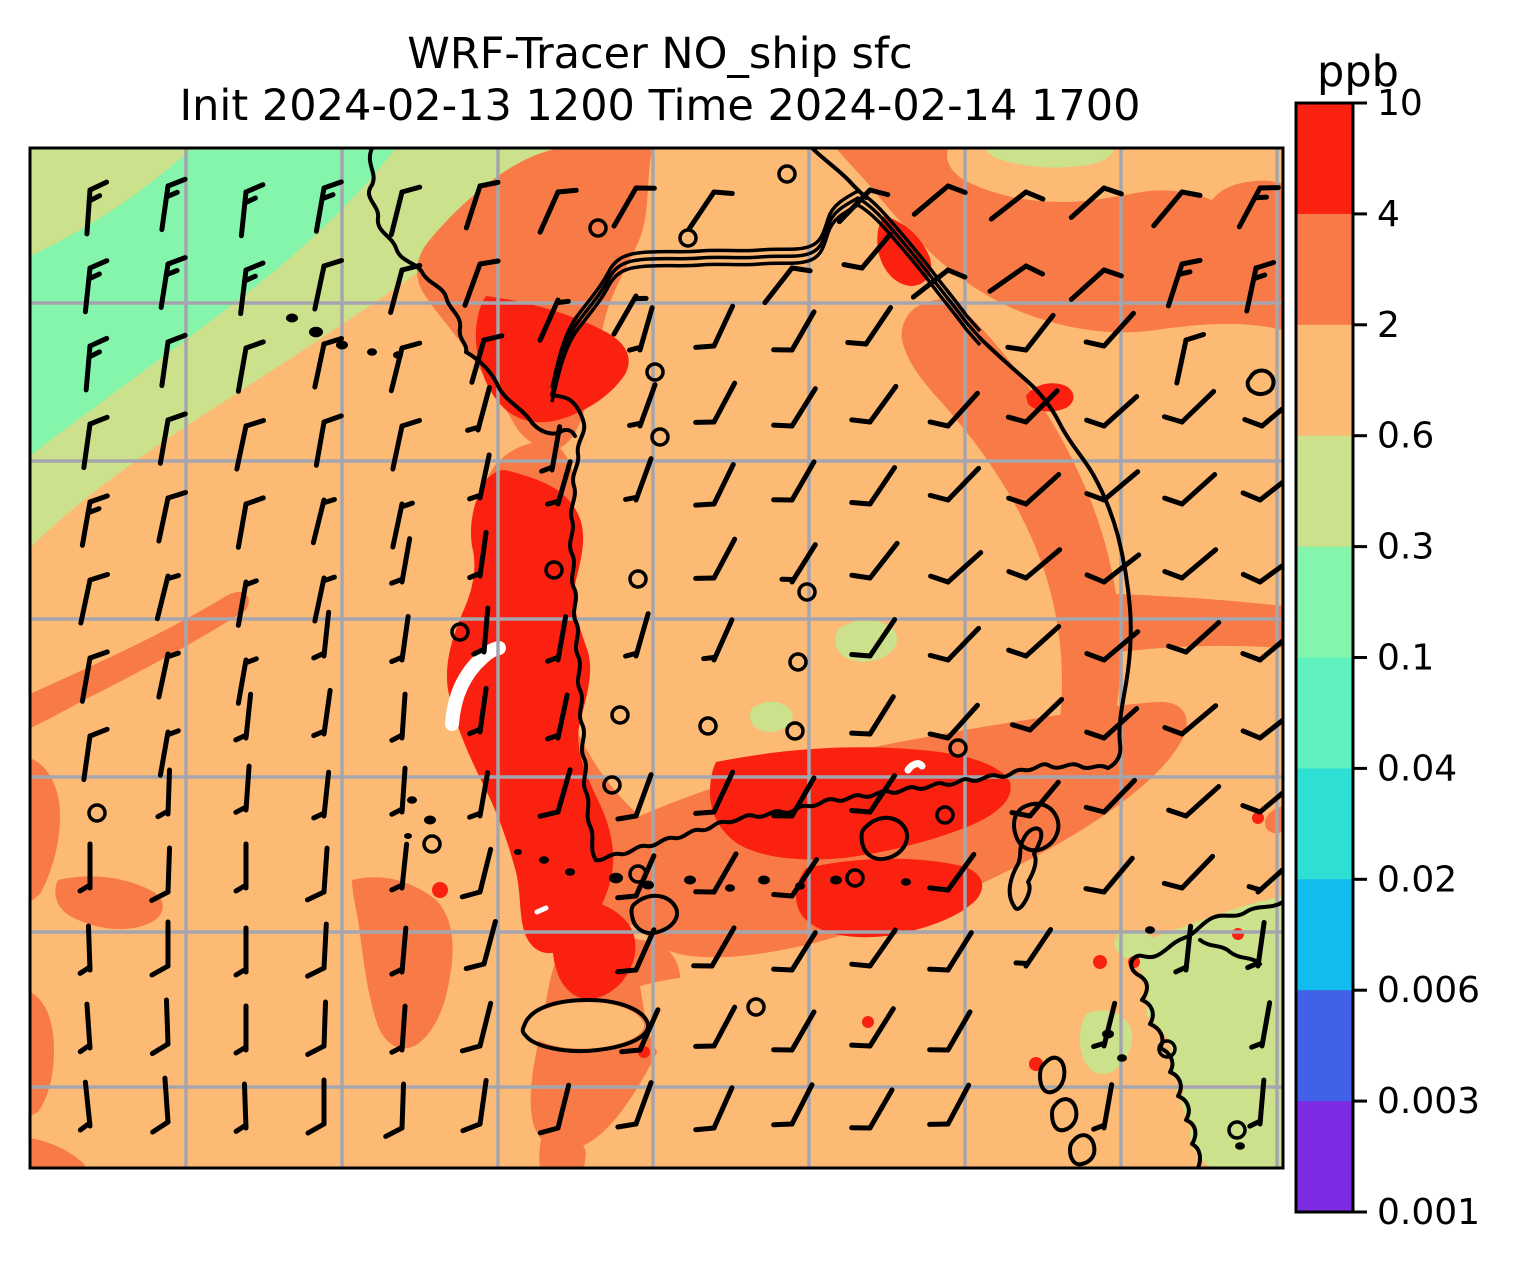 Image resolution: width=1528 pixels, height=1267 pixels. What do you see at coordinates (762, 204) in the screenshot?
I see `region-nk-interior-hole` at bounding box center [762, 204].